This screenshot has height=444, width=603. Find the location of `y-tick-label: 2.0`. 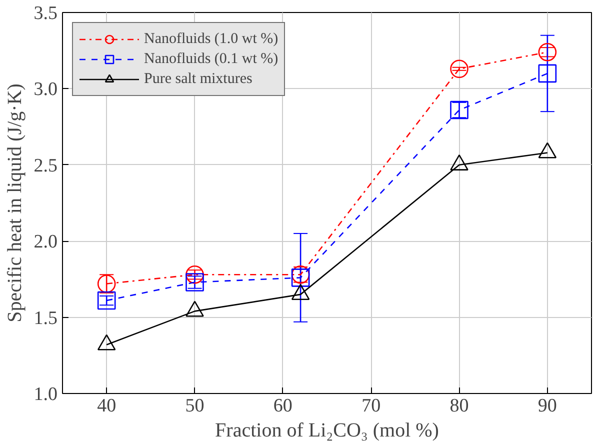

y-tick-label: 2.0 is located at coordinates (46, 242).